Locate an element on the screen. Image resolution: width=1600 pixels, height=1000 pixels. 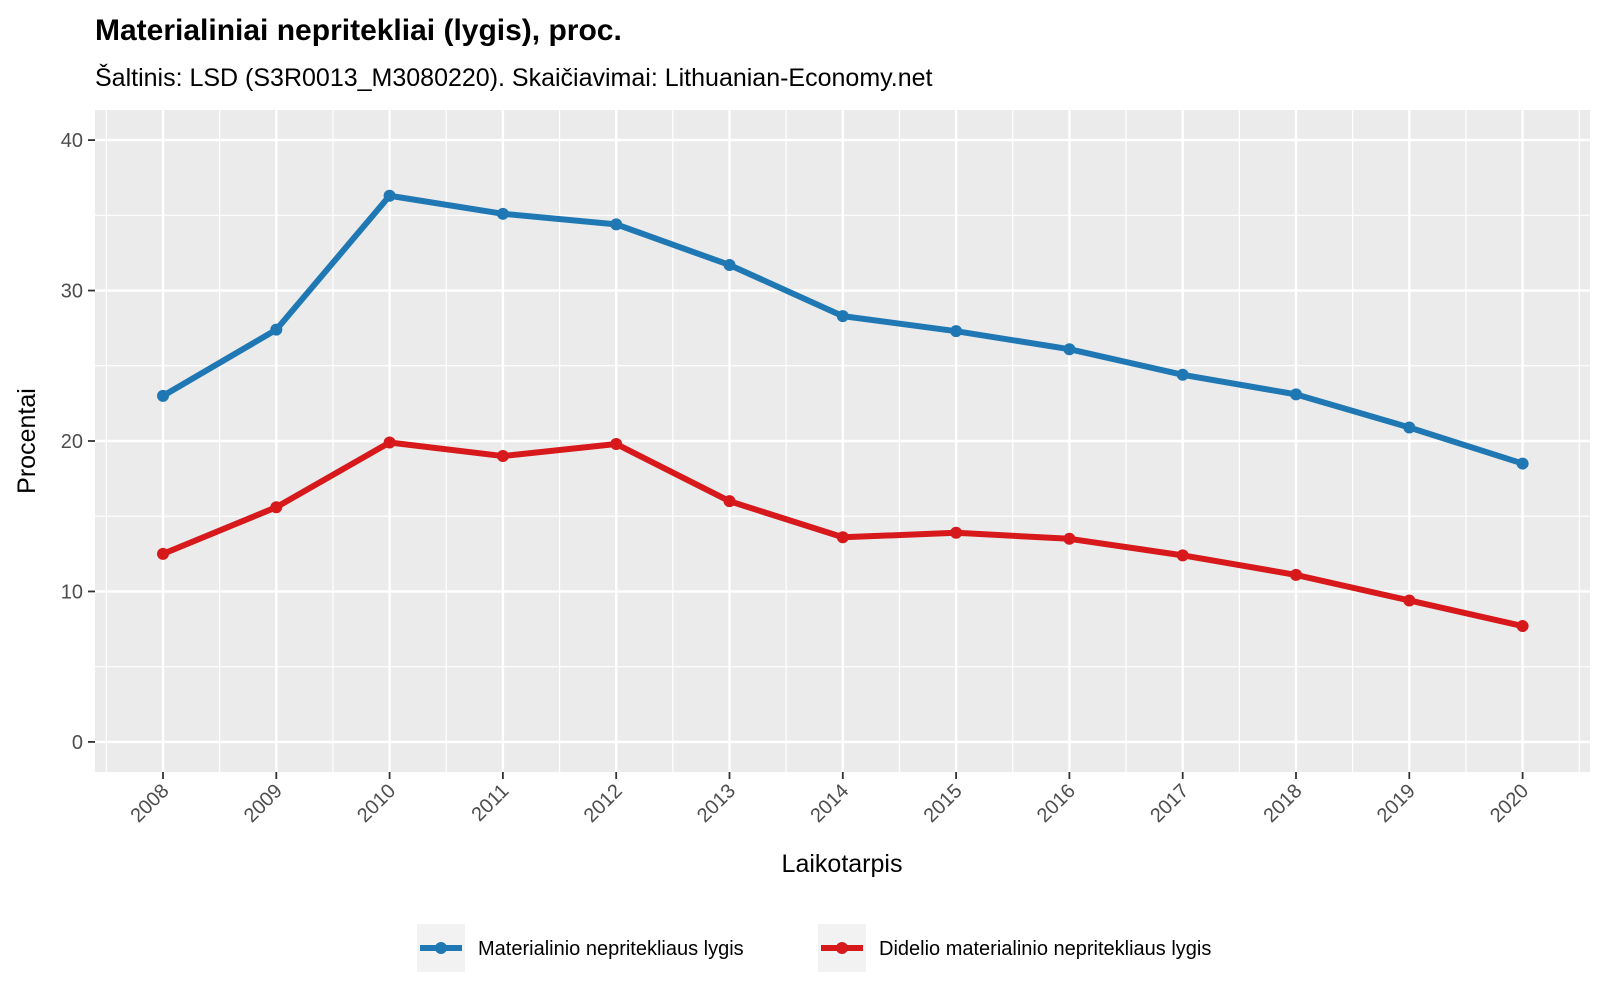
y-tick-label: 40 is located at coordinates (72, 141).